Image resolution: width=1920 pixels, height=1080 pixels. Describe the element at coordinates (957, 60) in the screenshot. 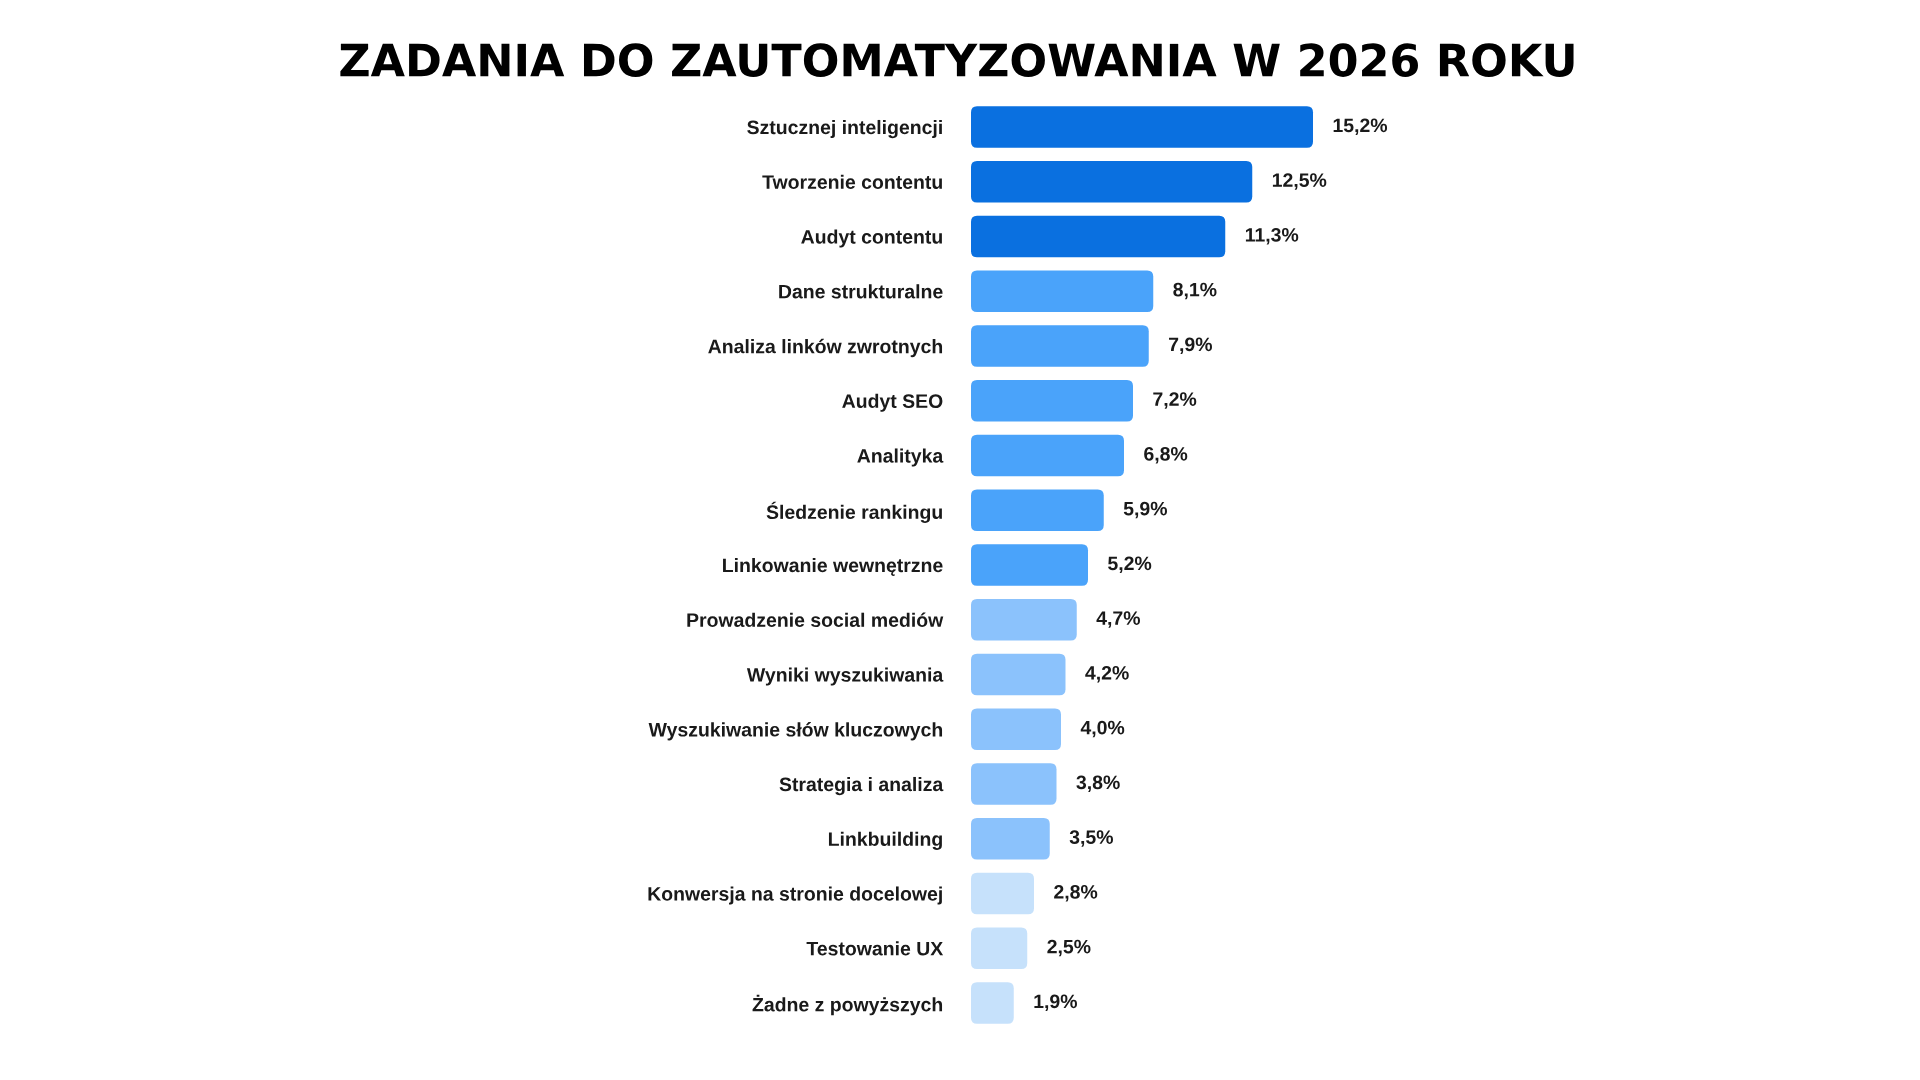

I see `chart-title: ZADANIA DO ZAUTOMATYZOWANIA W 2026 ROKU` at that location.